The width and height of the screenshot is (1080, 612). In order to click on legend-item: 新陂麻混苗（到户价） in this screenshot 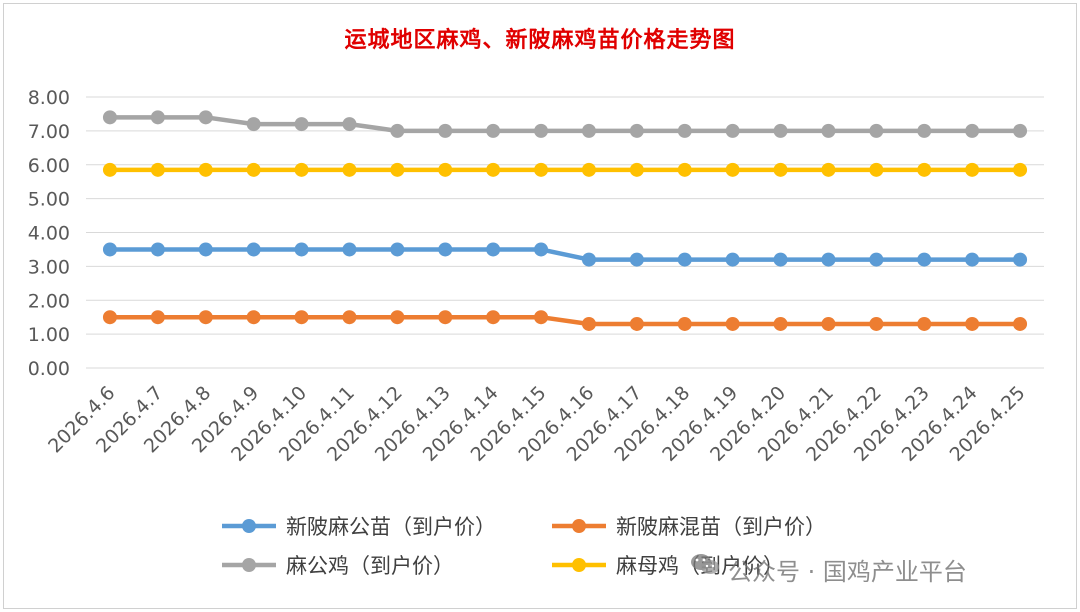, I will do `click(689, 527)`.